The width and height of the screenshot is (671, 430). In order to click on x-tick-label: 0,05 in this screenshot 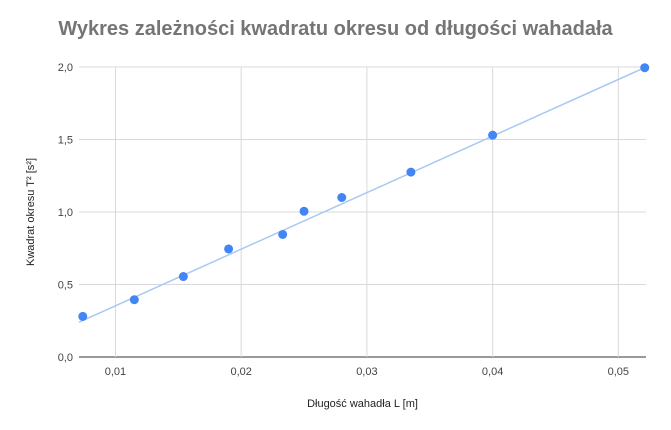, I will do `click(618, 372)`.